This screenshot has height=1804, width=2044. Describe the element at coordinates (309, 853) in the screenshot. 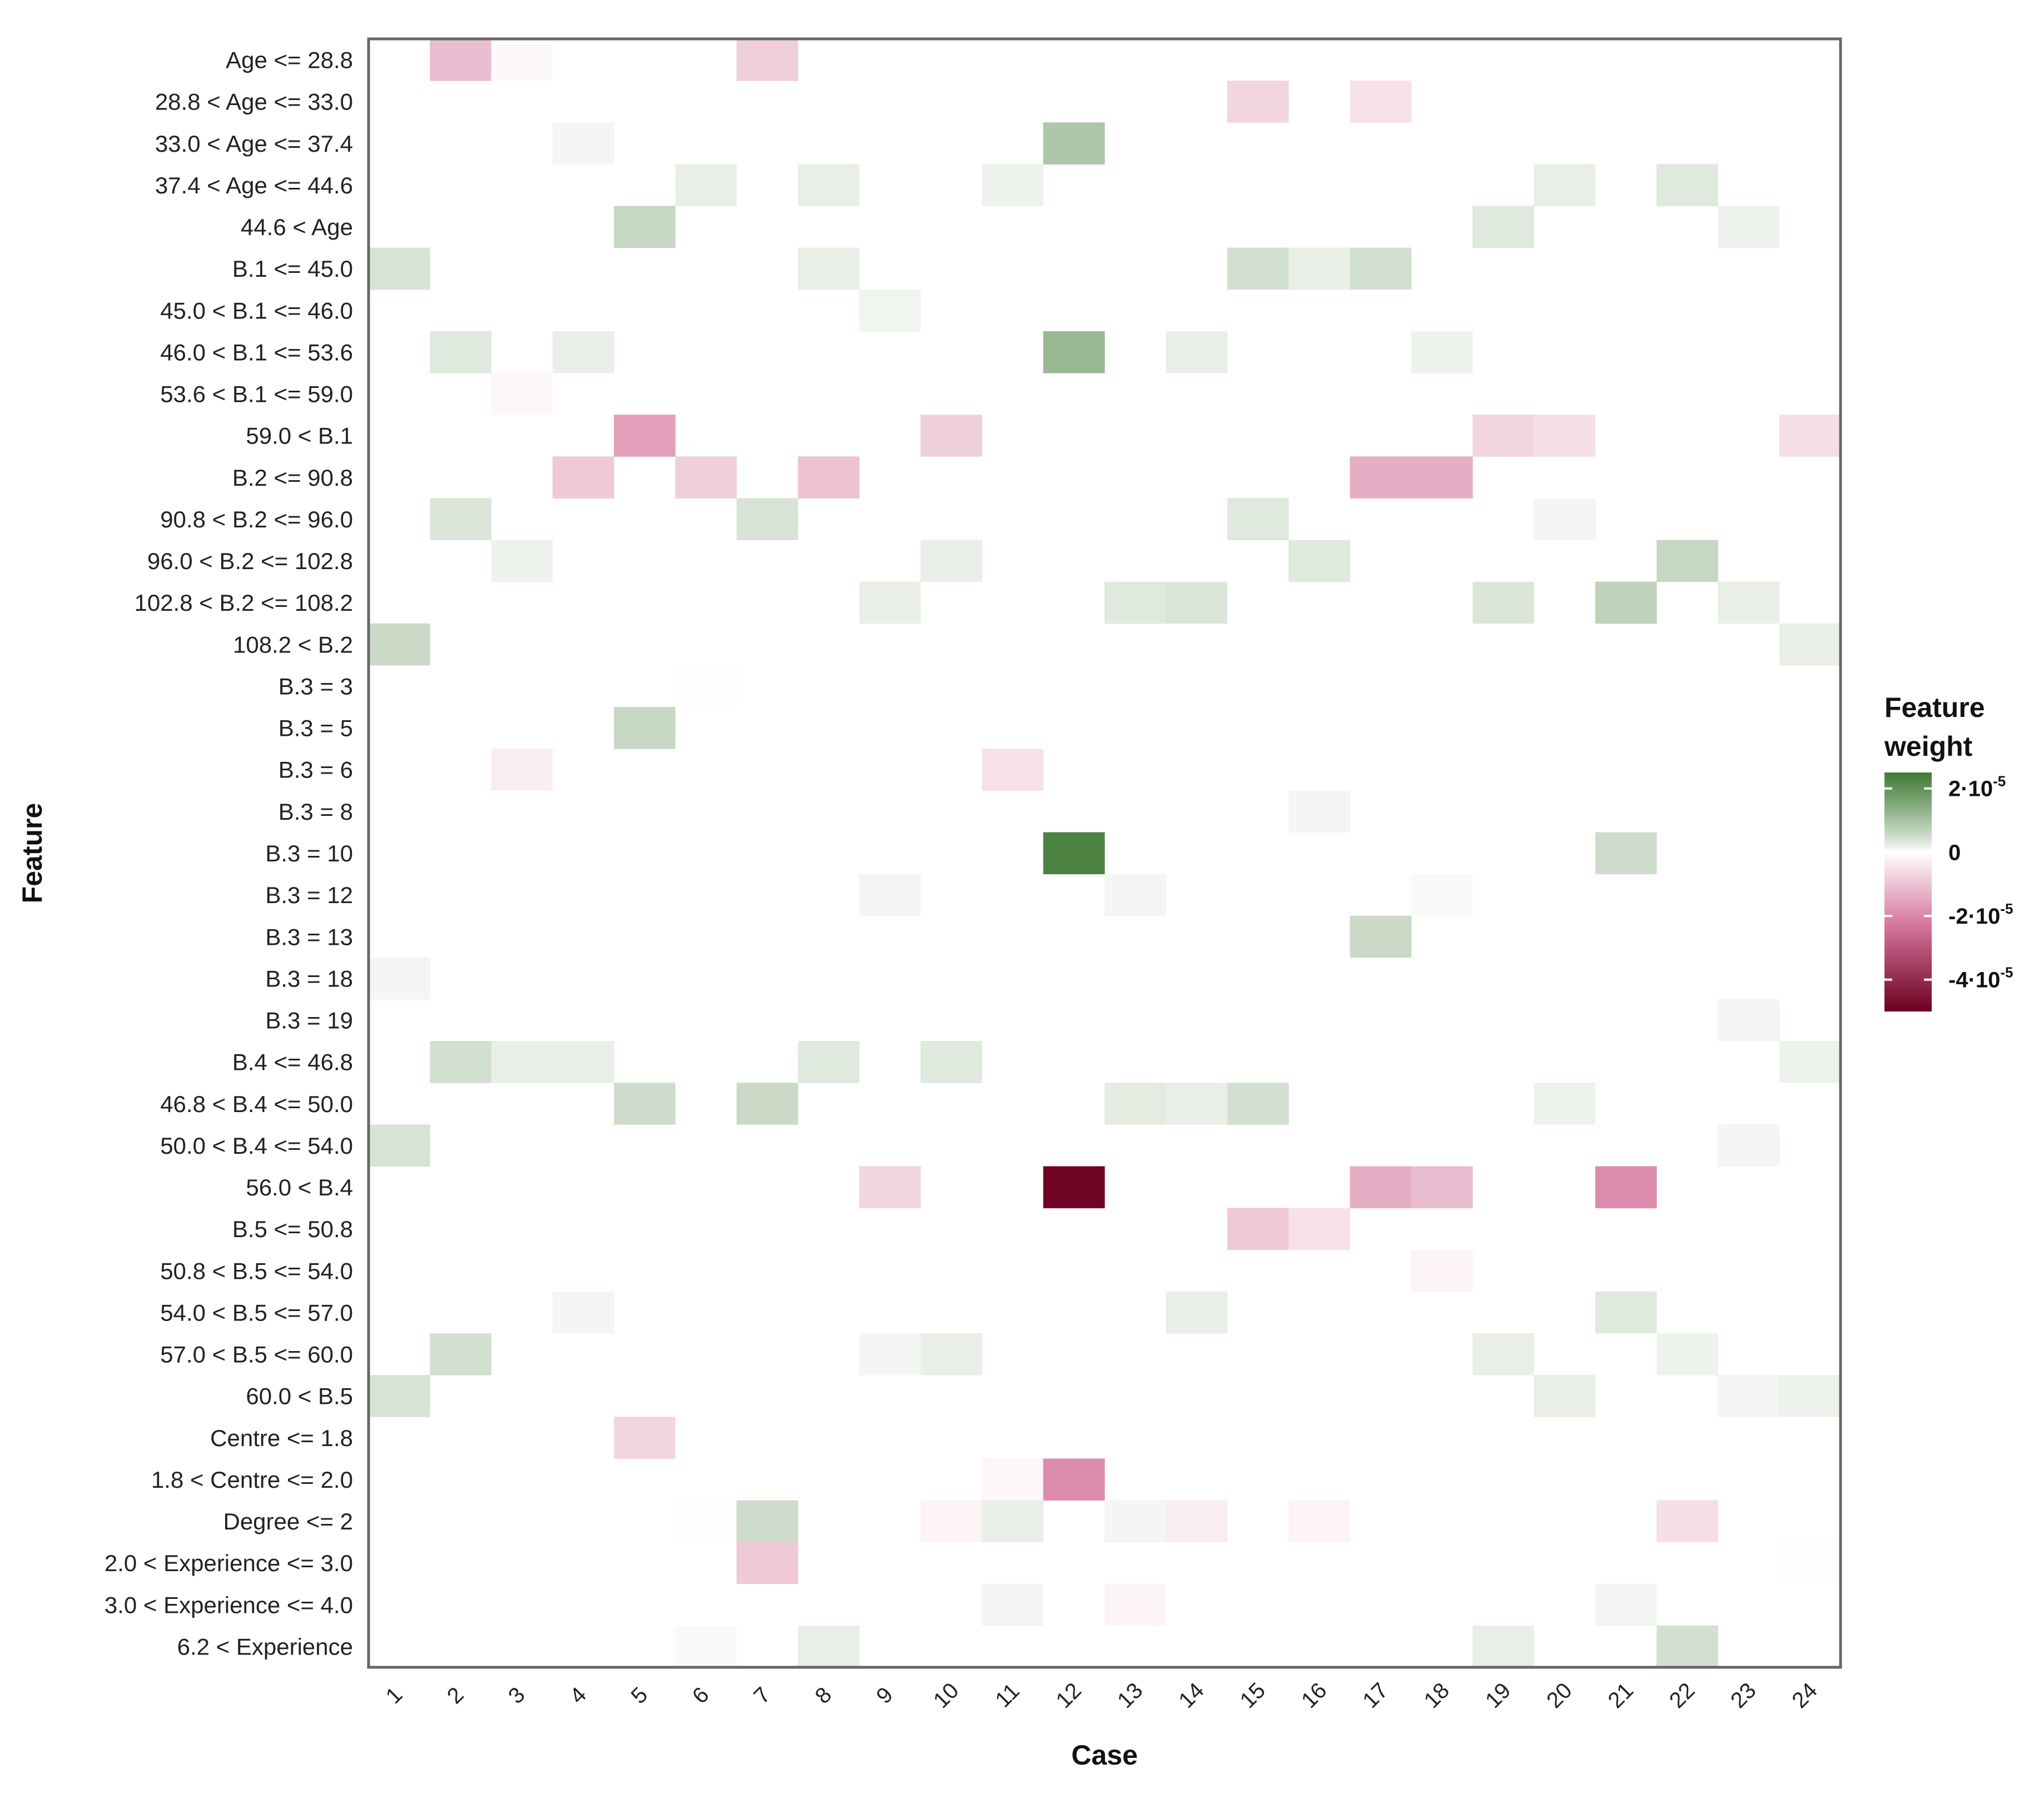

I see `y-tick-label: B.3 = 10` at that location.